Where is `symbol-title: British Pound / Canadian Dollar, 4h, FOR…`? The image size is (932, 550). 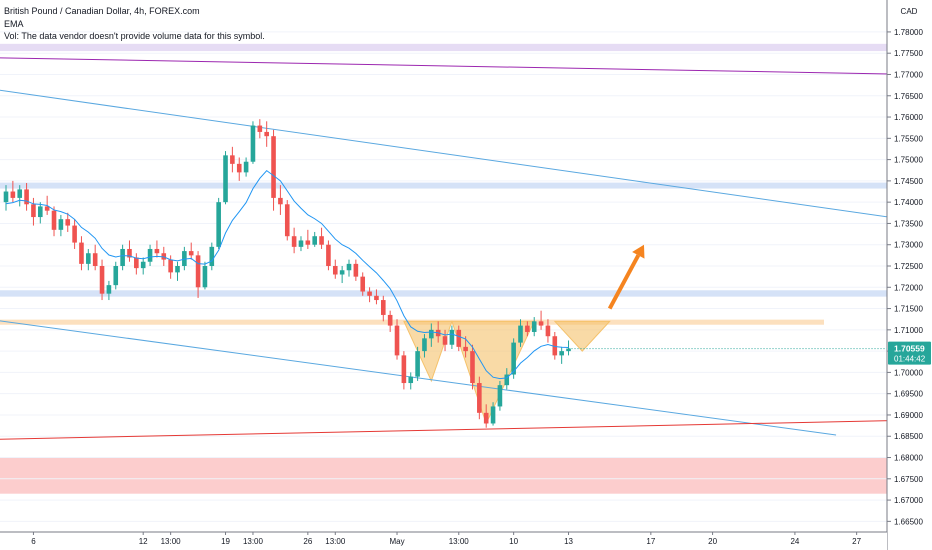
symbol-title: British Pound / Canadian Dollar, 4h, FOR… is located at coordinates (102, 11).